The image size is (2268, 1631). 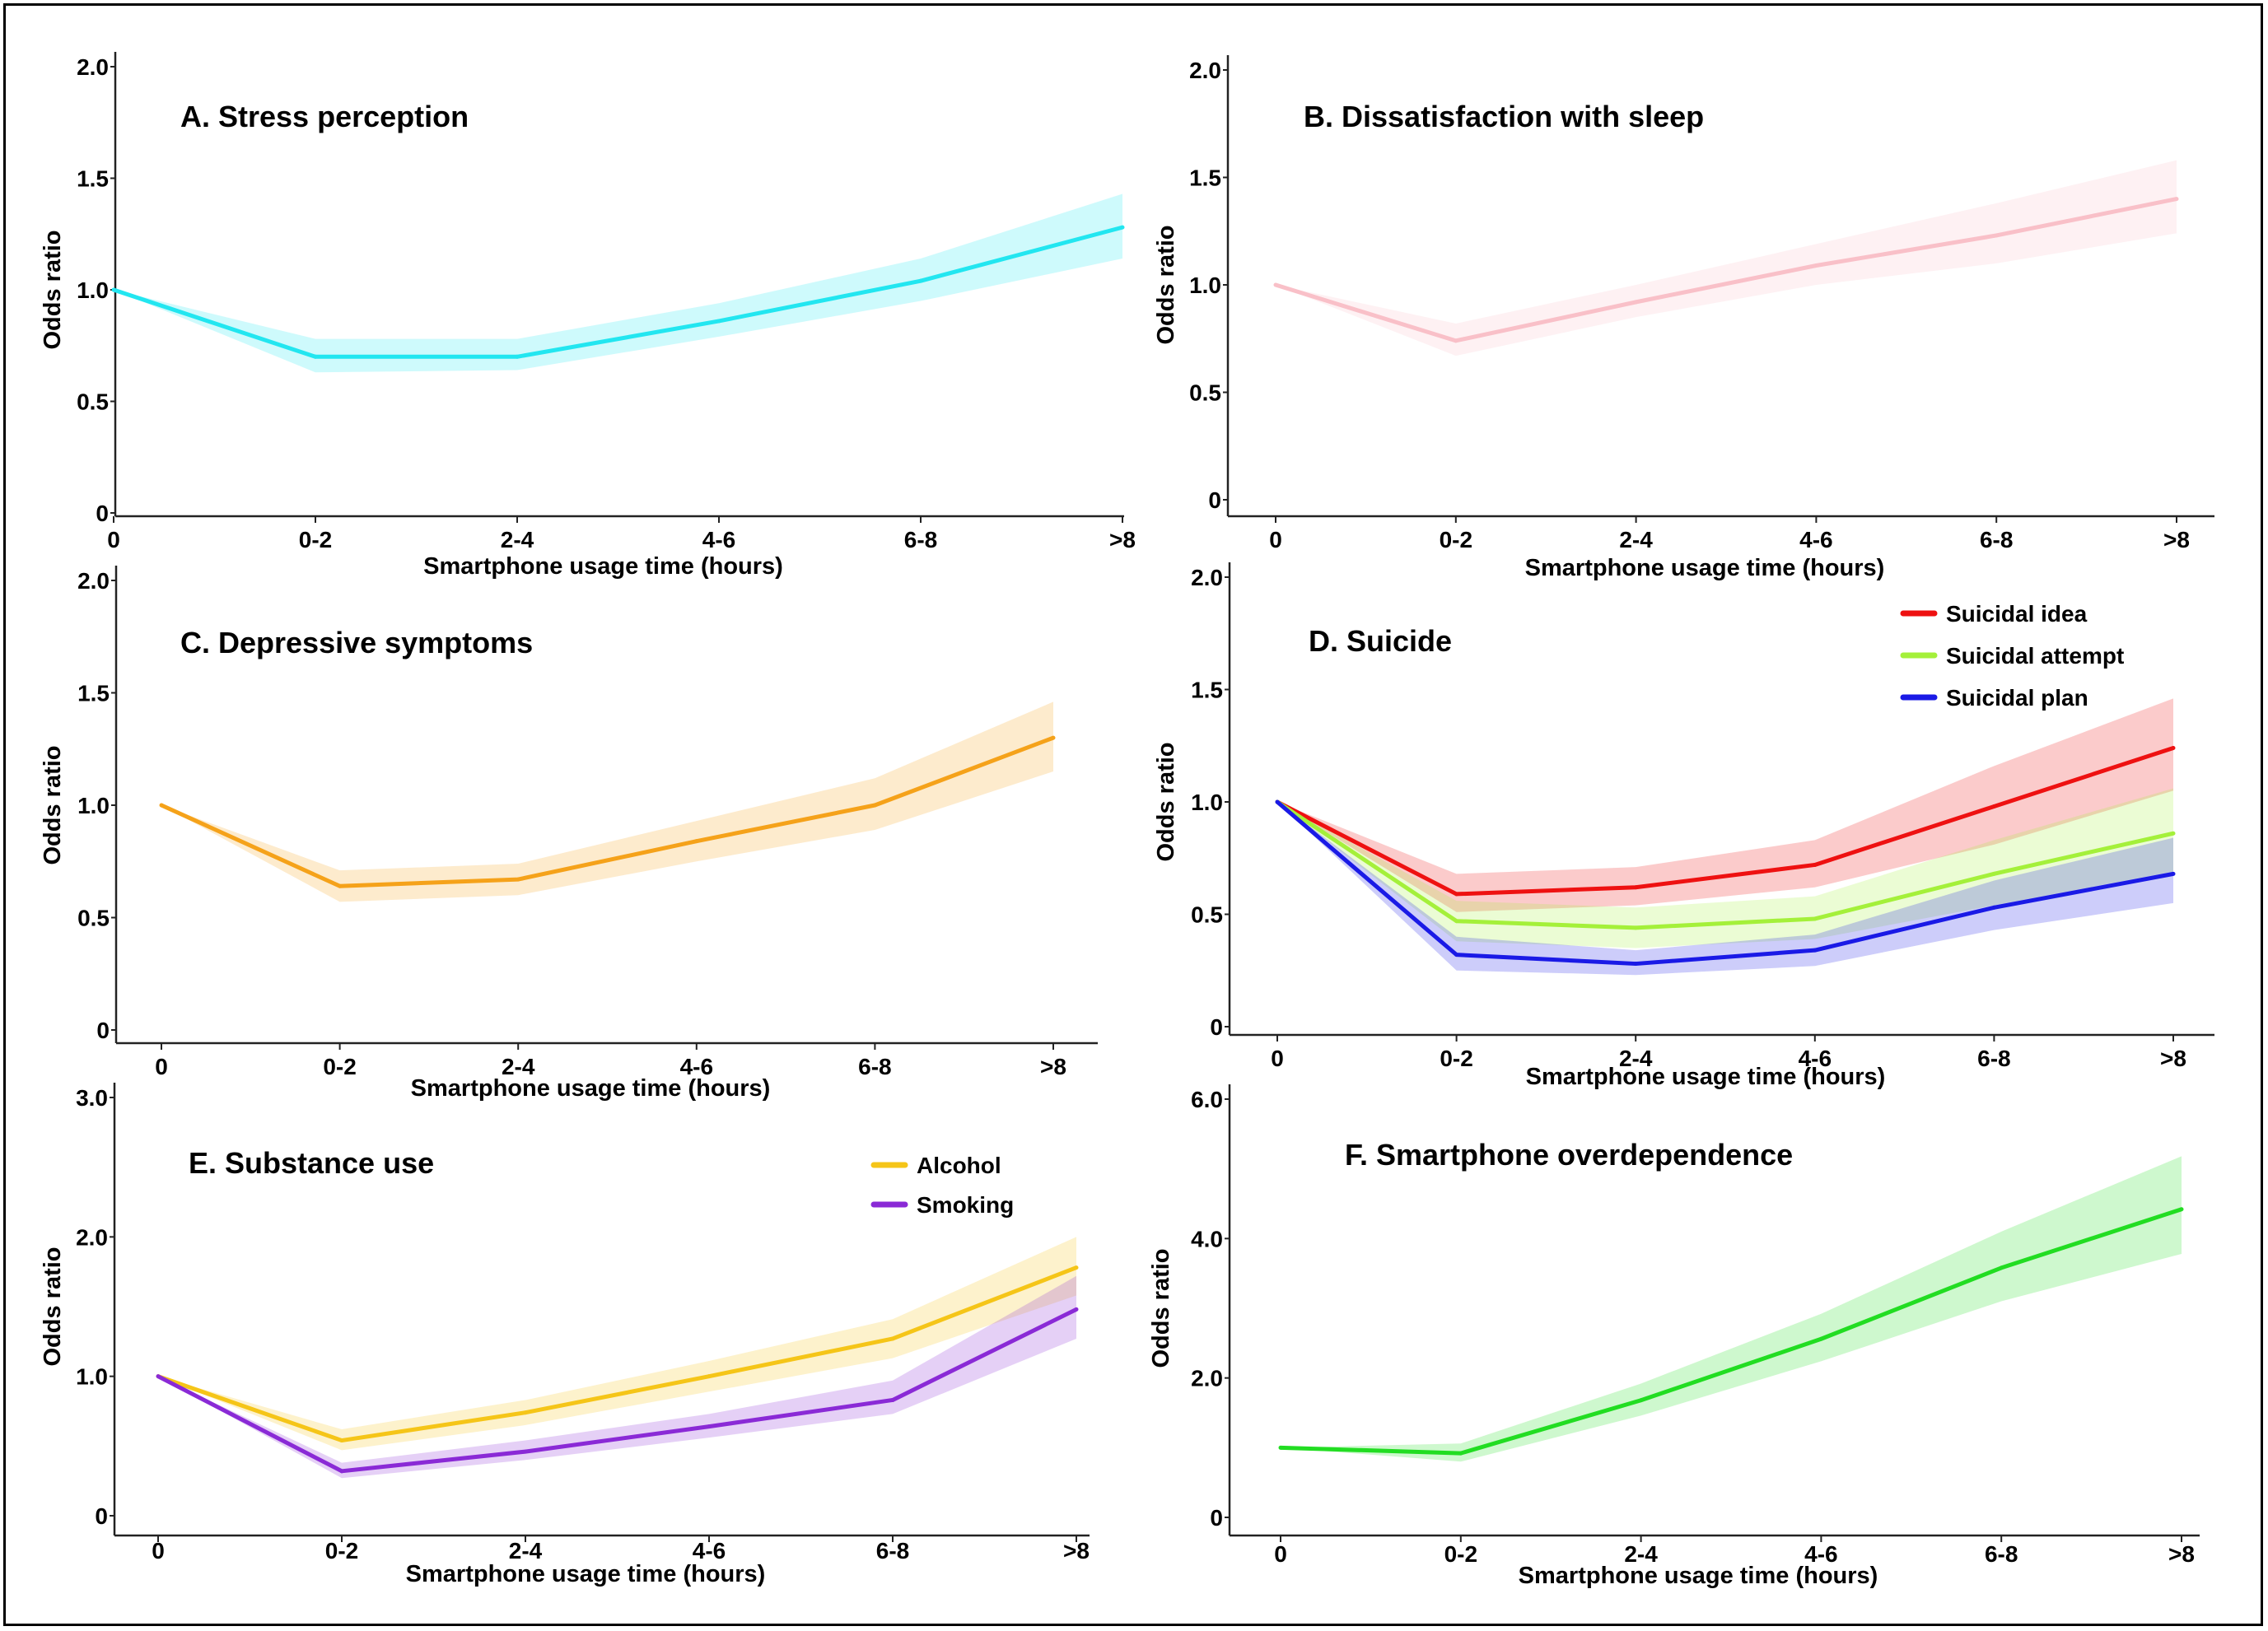 I want to click on legend-label: Suicidal plan, so click(x=2017, y=698).